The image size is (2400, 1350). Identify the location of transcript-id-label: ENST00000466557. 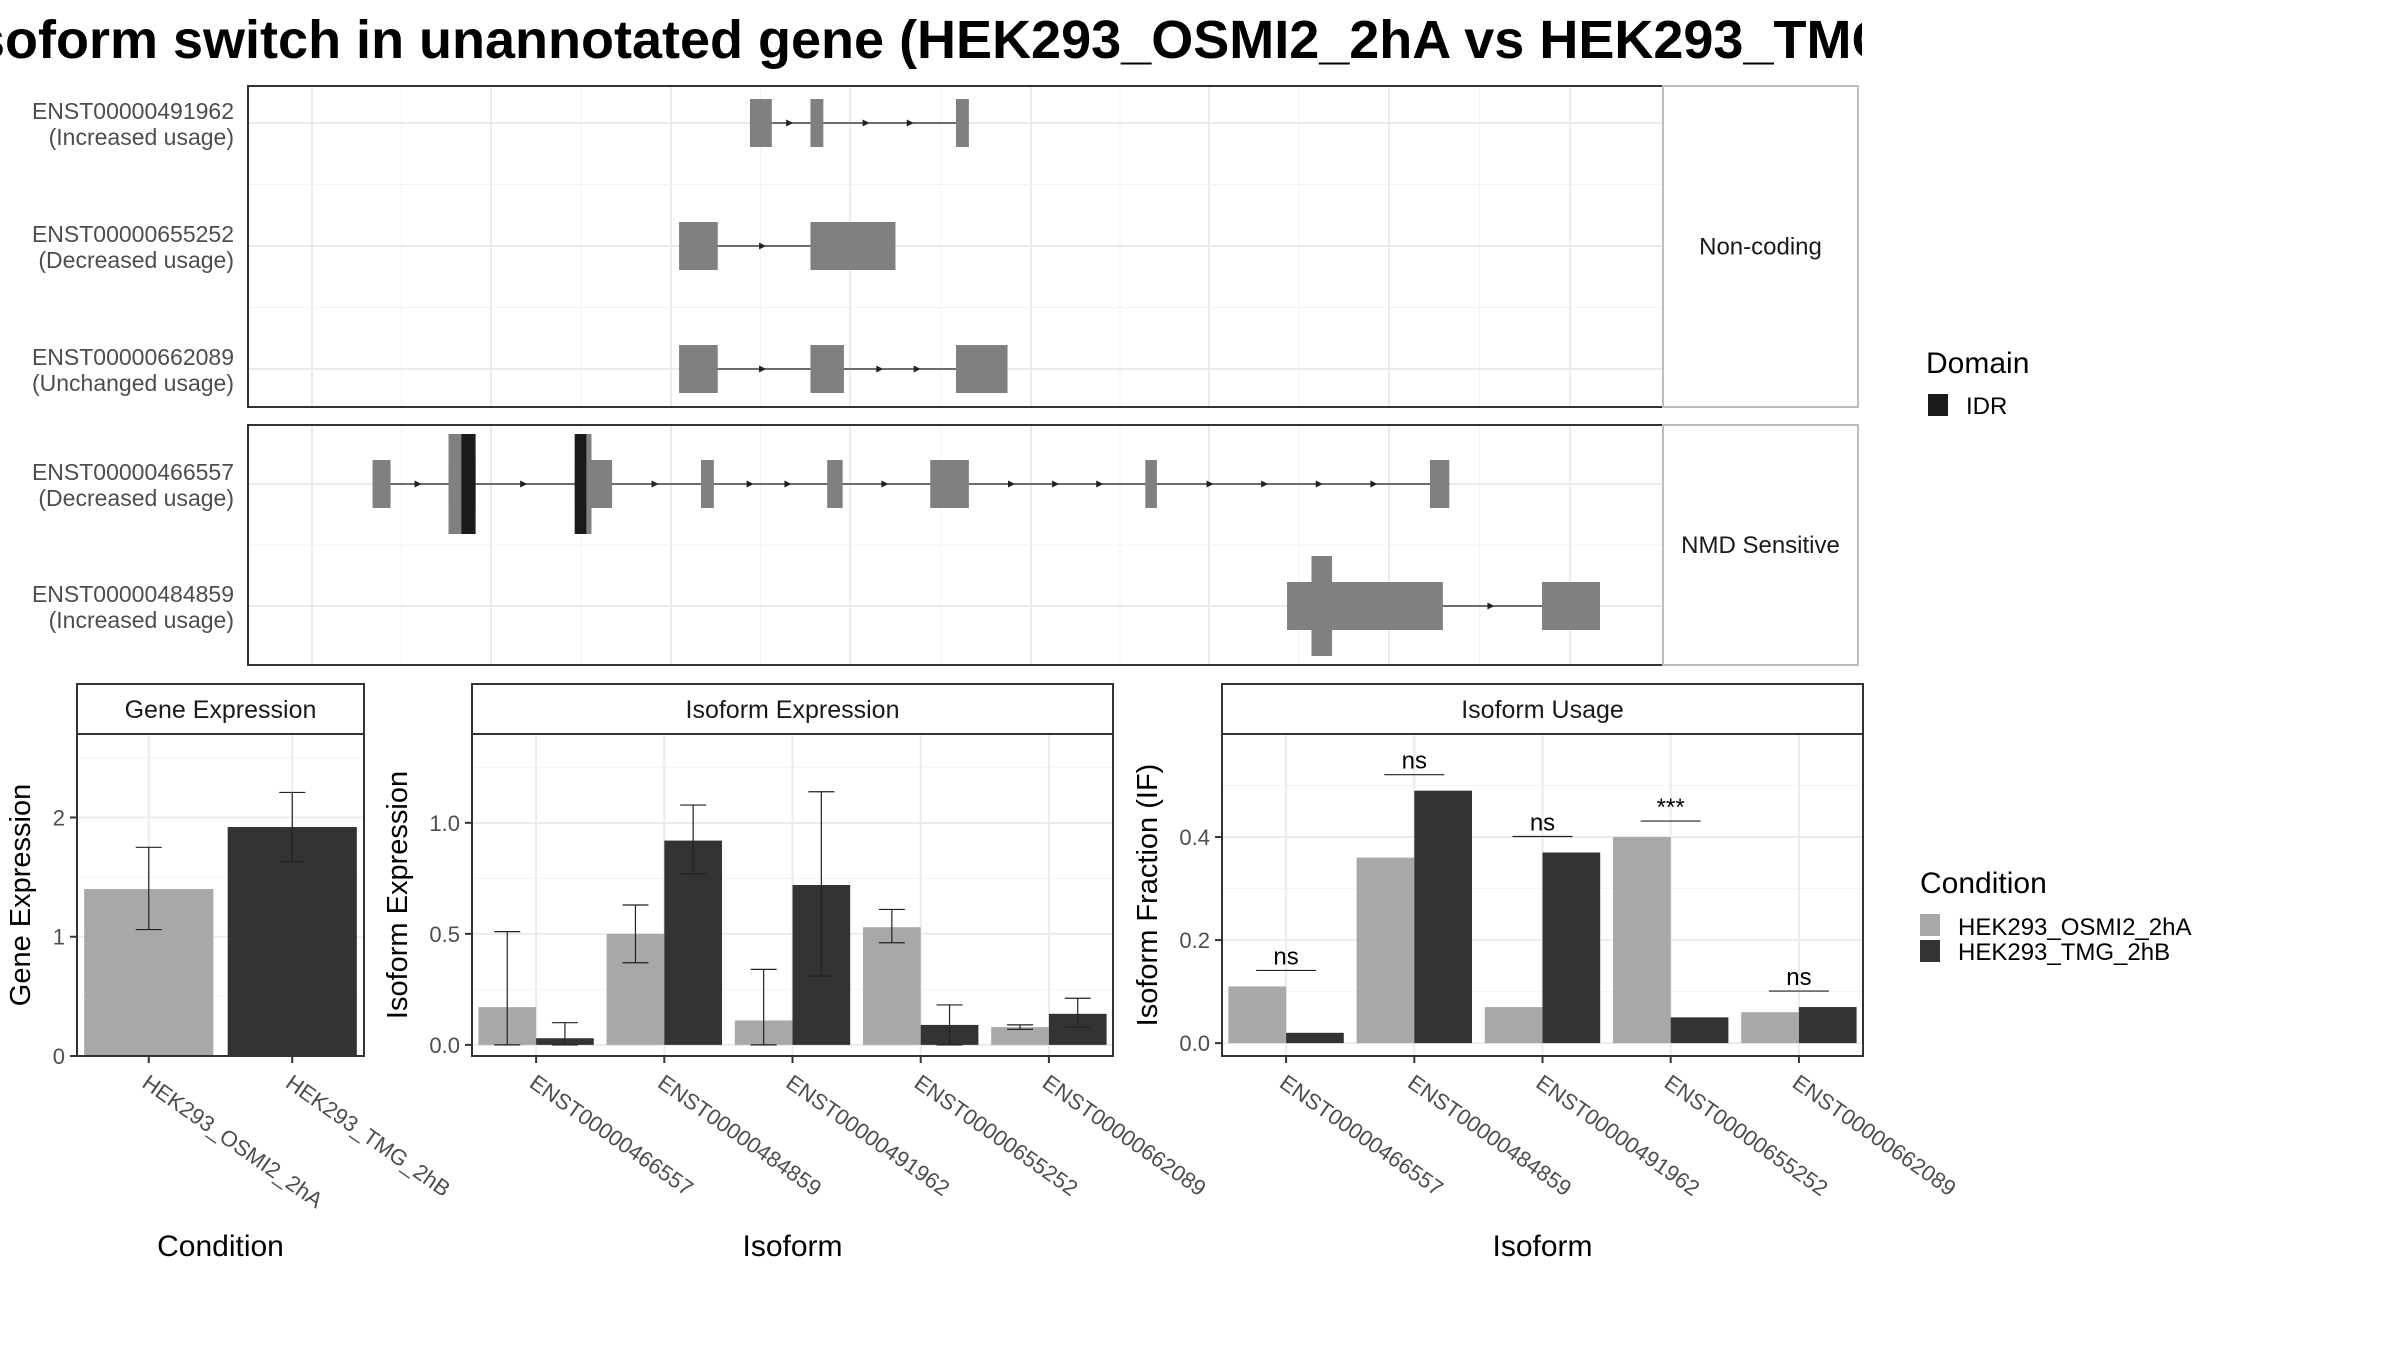
(133, 472).